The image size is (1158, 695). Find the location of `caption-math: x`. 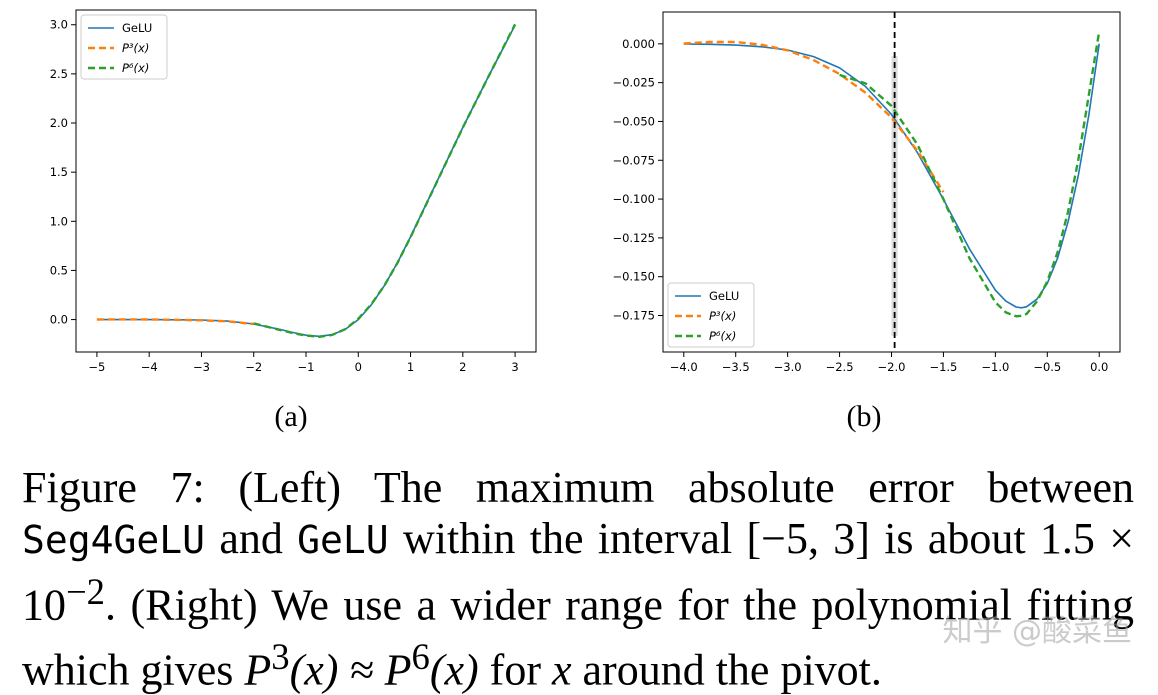

caption-math: x is located at coordinates (561, 670).